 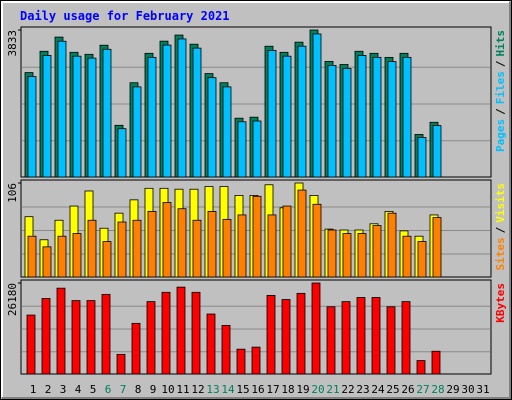 I want to click on legend-entry: Hits, so click(x=500, y=43).